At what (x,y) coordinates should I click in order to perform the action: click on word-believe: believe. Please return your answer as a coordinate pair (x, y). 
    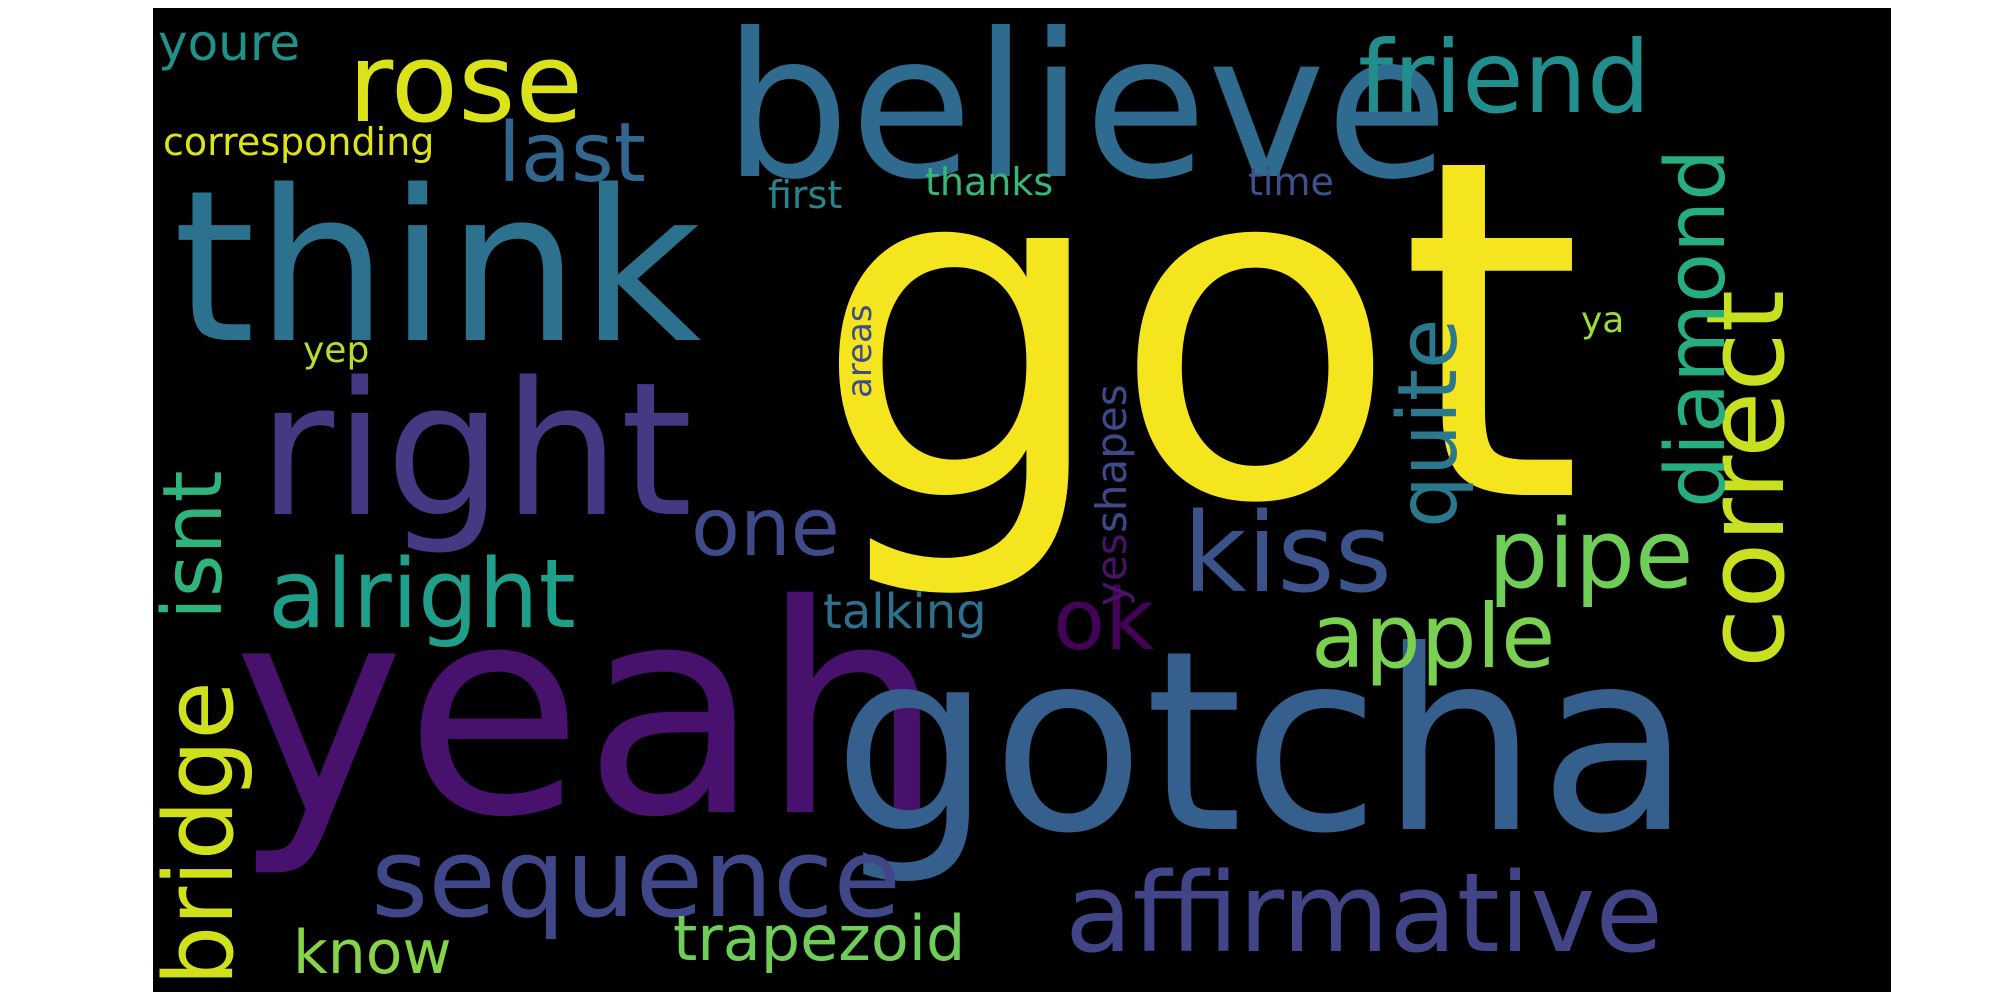
    Looking at the image, I should click on (1086, 116).